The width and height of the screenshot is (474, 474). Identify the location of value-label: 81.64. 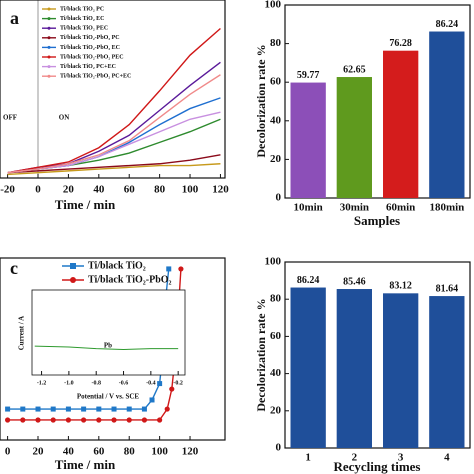
(447, 288).